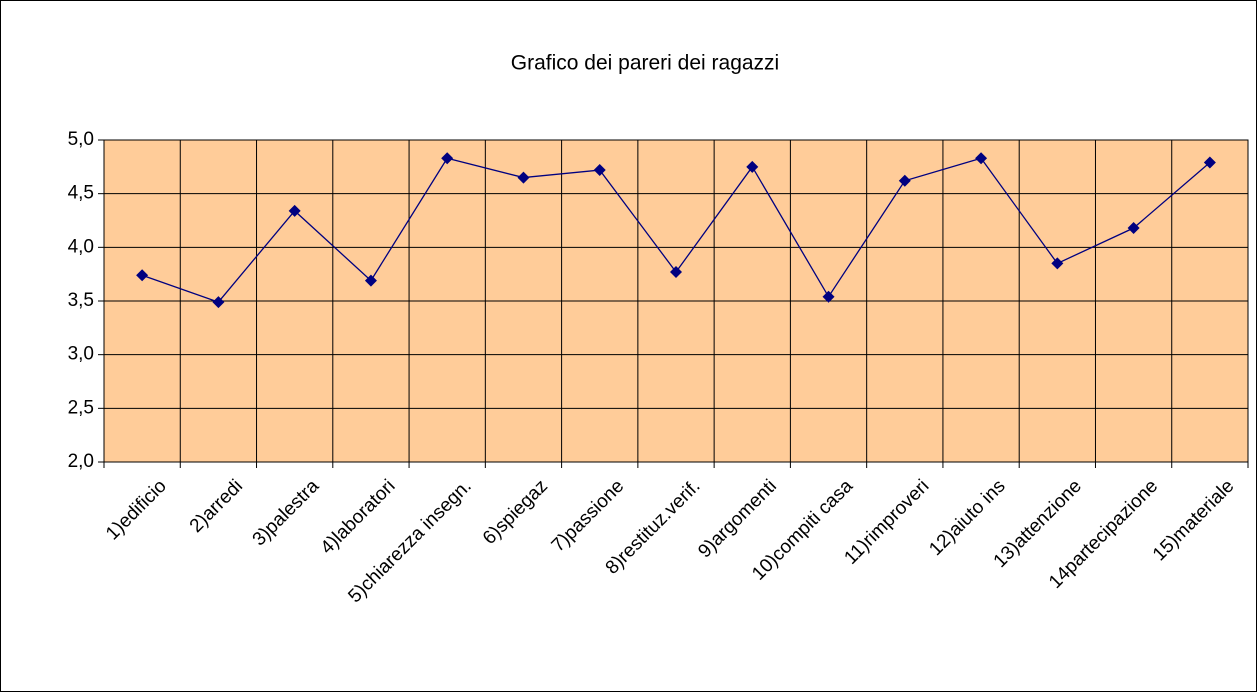 This screenshot has width=1258, height=693. What do you see at coordinates (81, 407) in the screenshot?
I see `y-tick-label: 2,5` at bounding box center [81, 407].